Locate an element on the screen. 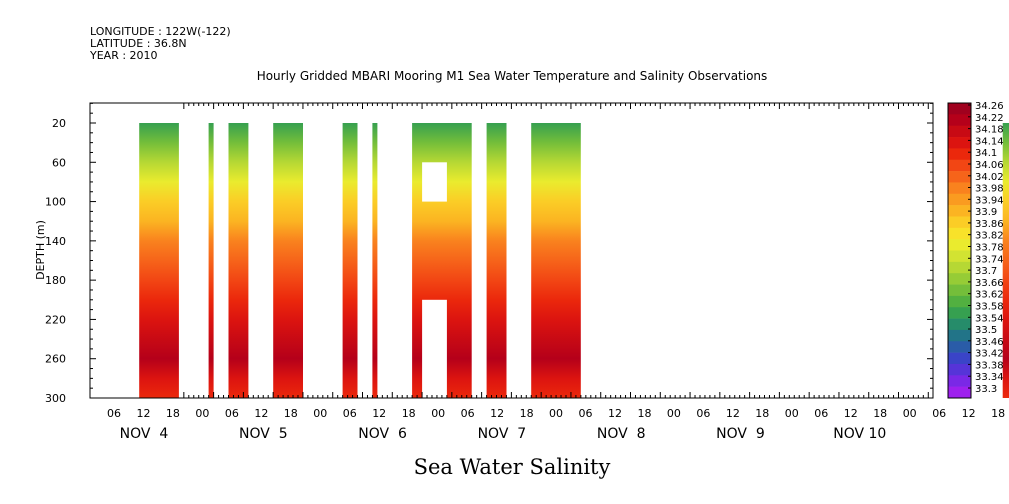 This screenshot has height=504, width=1009. variable-label: Sea Water Salinity is located at coordinates (512, 467).